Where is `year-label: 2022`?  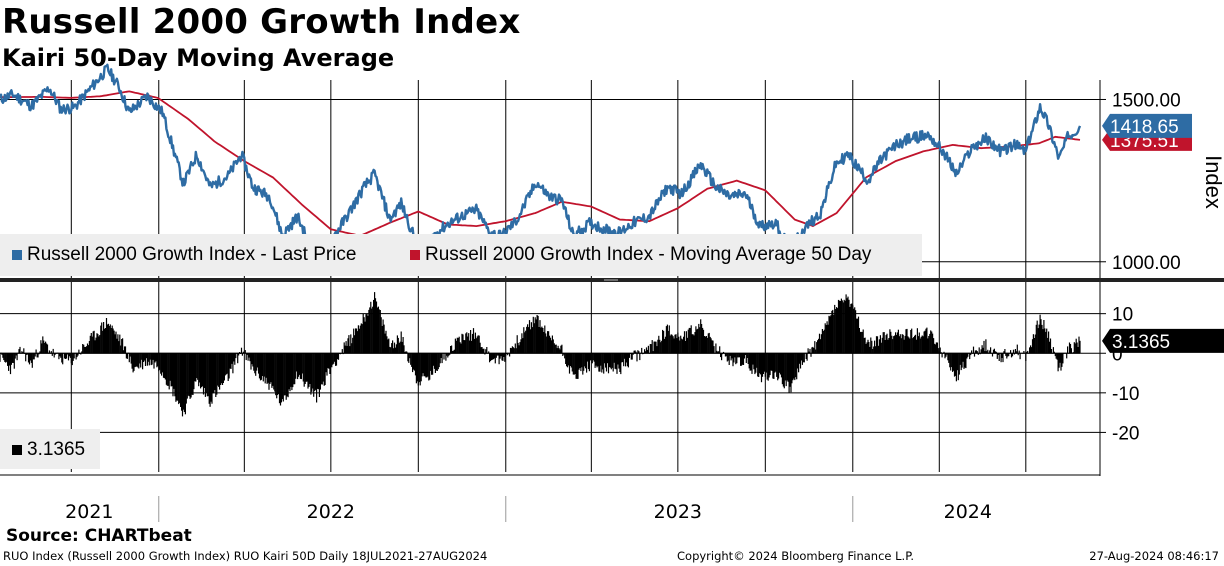 year-label: 2022 is located at coordinates (331, 512).